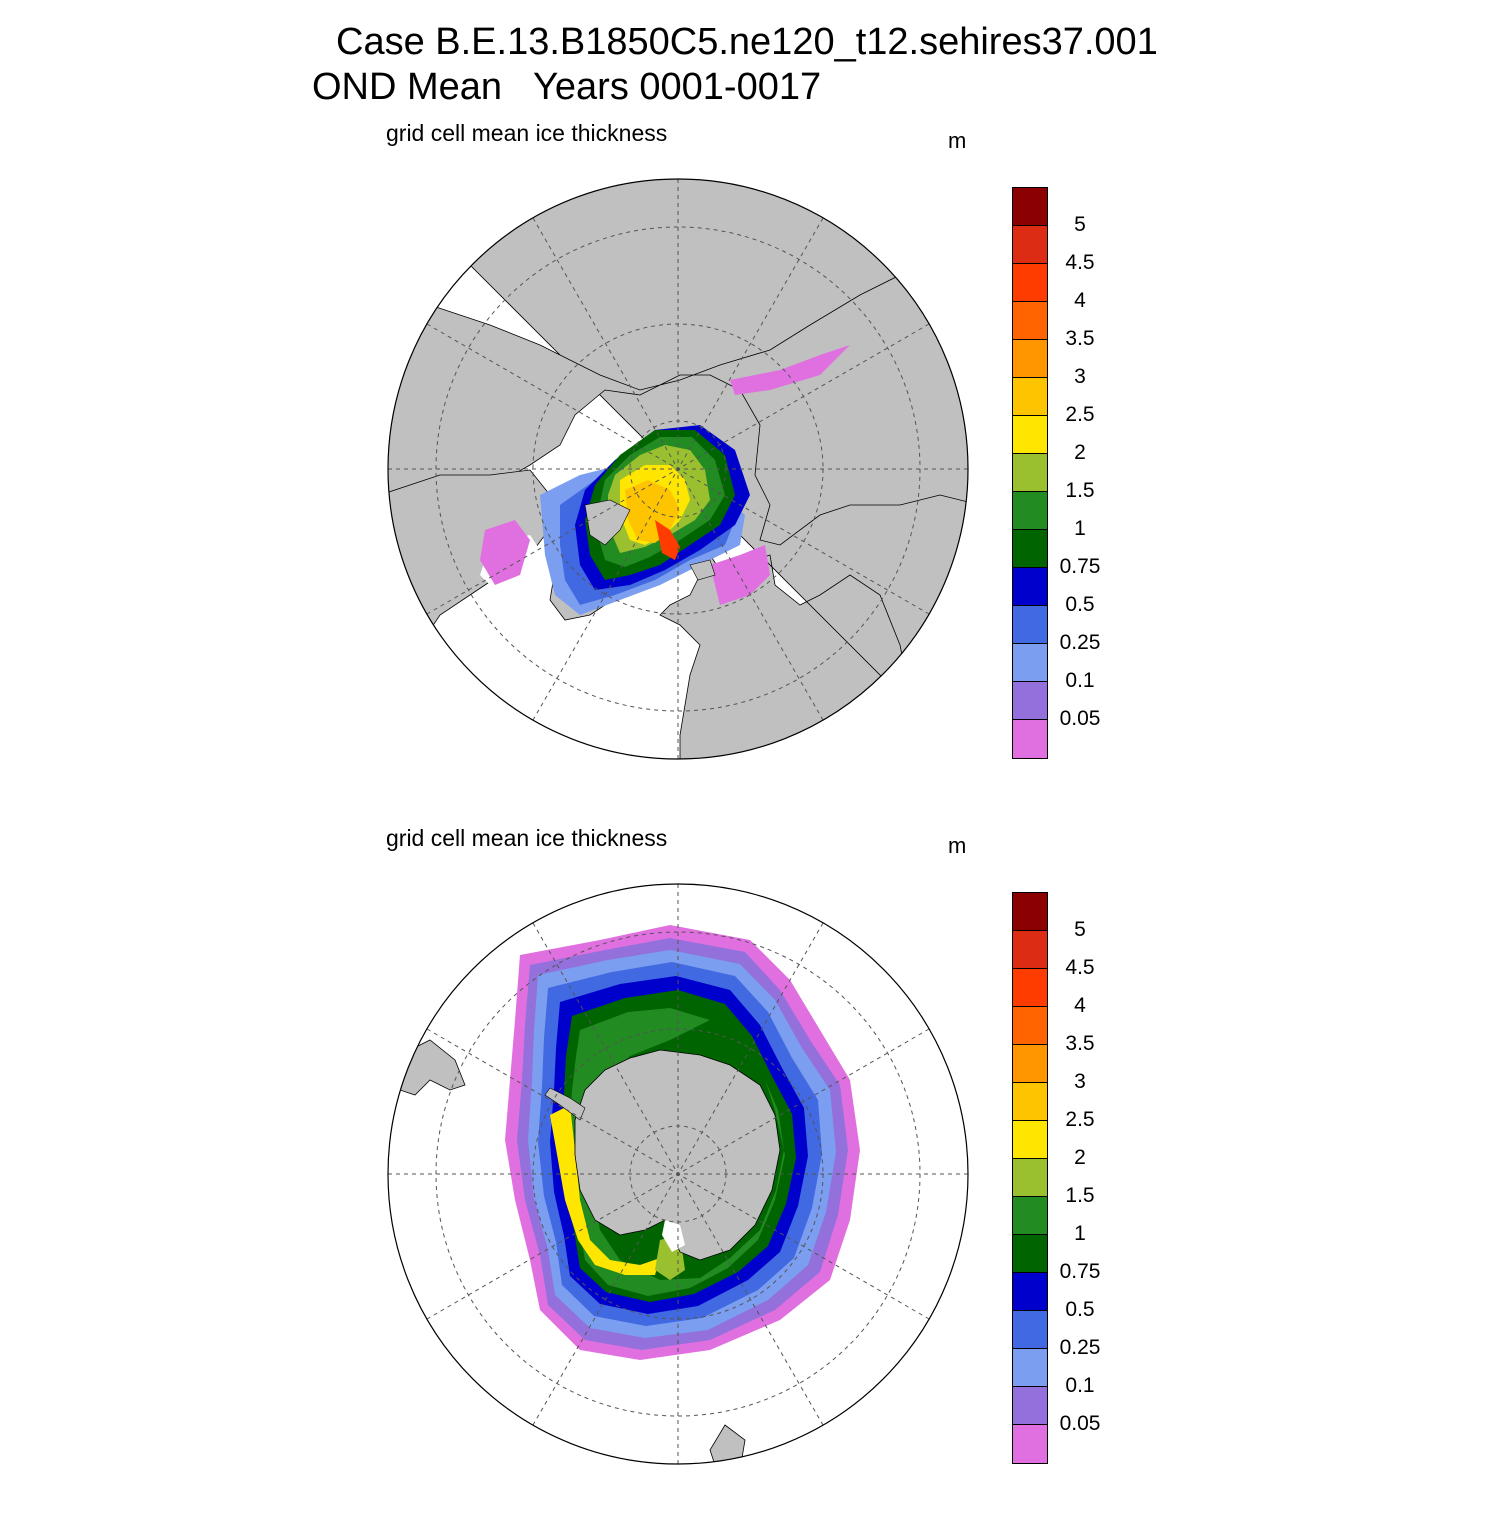 This screenshot has width=1500, height=1515. I want to click on ice-green, so click(676, 1152).